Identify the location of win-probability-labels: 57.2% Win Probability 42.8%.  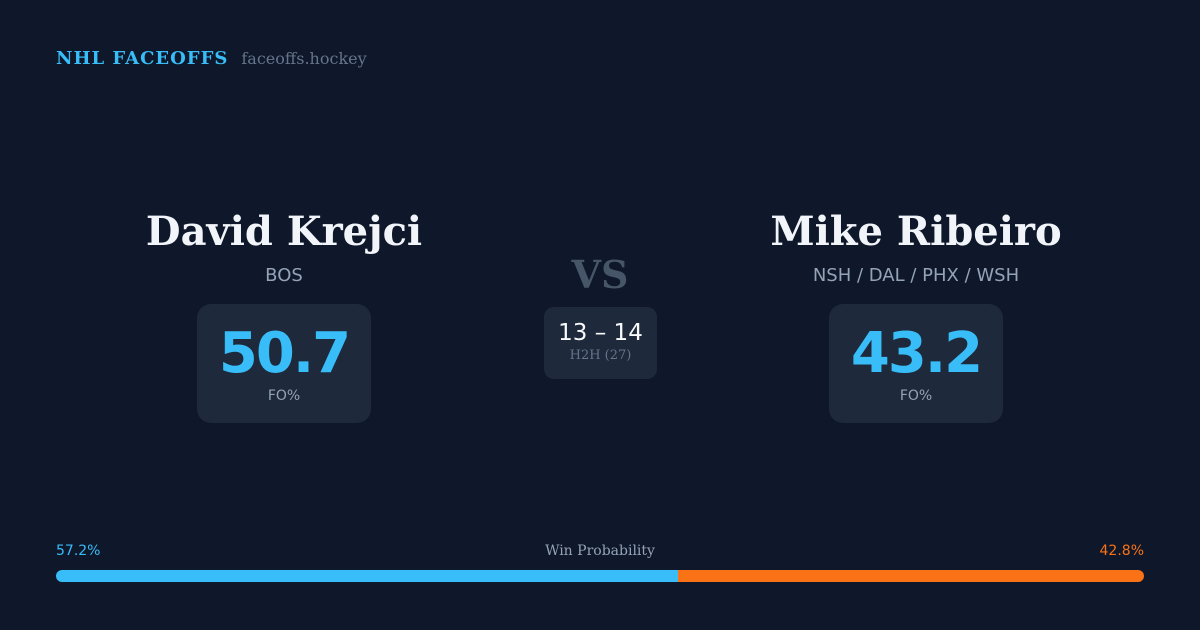
(600, 553).